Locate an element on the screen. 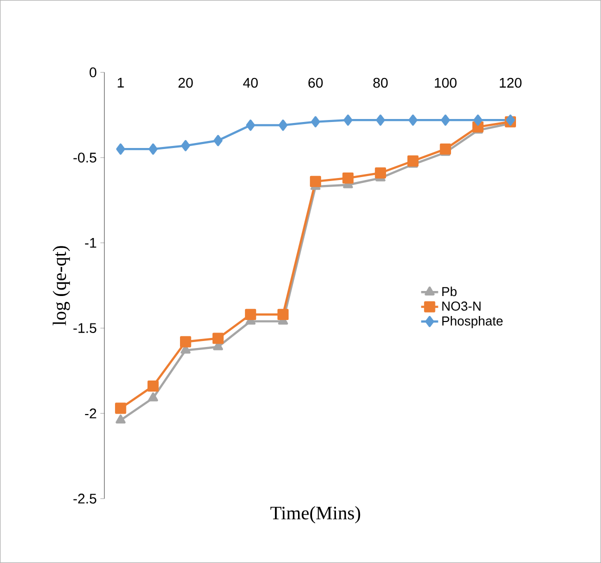 This screenshot has width=601, height=563. y-tick-label: 0 is located at coordinates (93, 72).